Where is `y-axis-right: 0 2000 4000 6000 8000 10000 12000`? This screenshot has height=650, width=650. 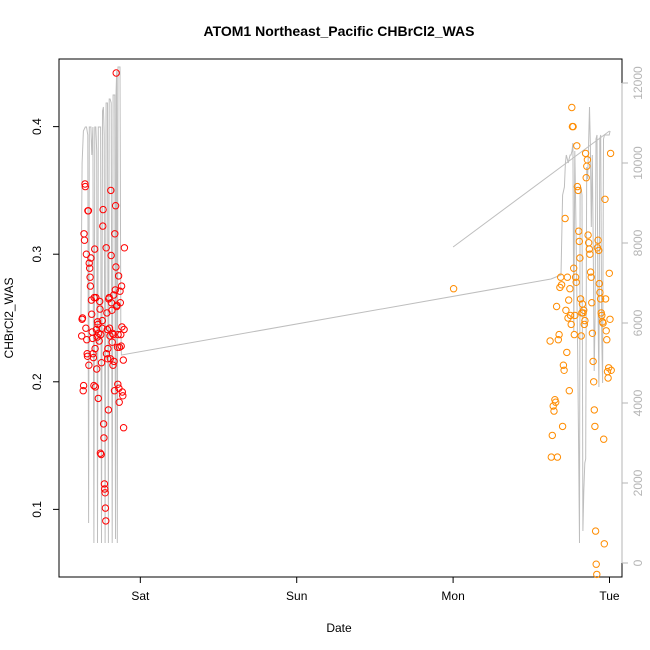
y-axis-right: 0 2000 4000 6000 8000 10000 12000 is located at coordinates (633, 316).